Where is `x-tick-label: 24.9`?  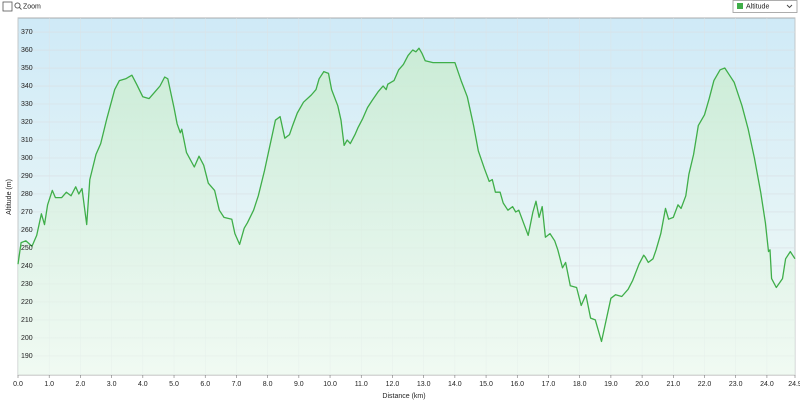 x-tick-label: 24.9 is located at coordinates (794, 384).